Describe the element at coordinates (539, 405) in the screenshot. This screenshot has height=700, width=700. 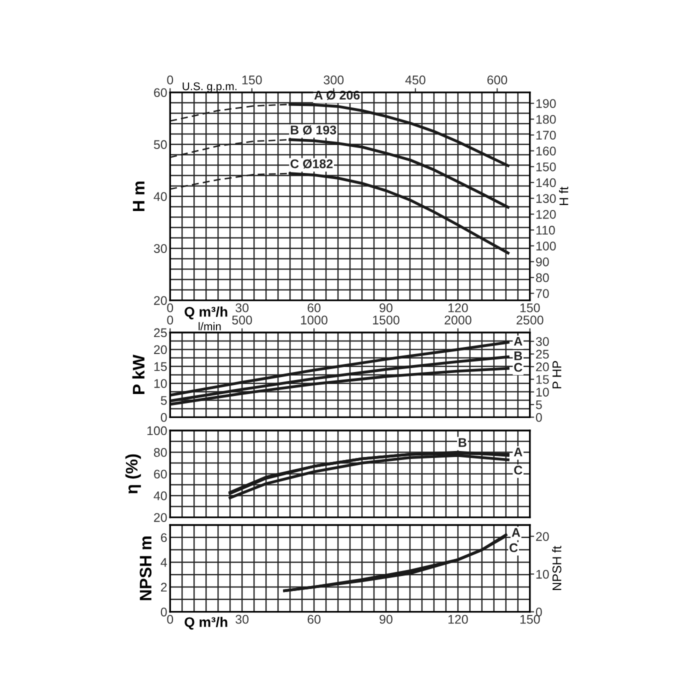
I see `y2-tick-label: 5` at that location.